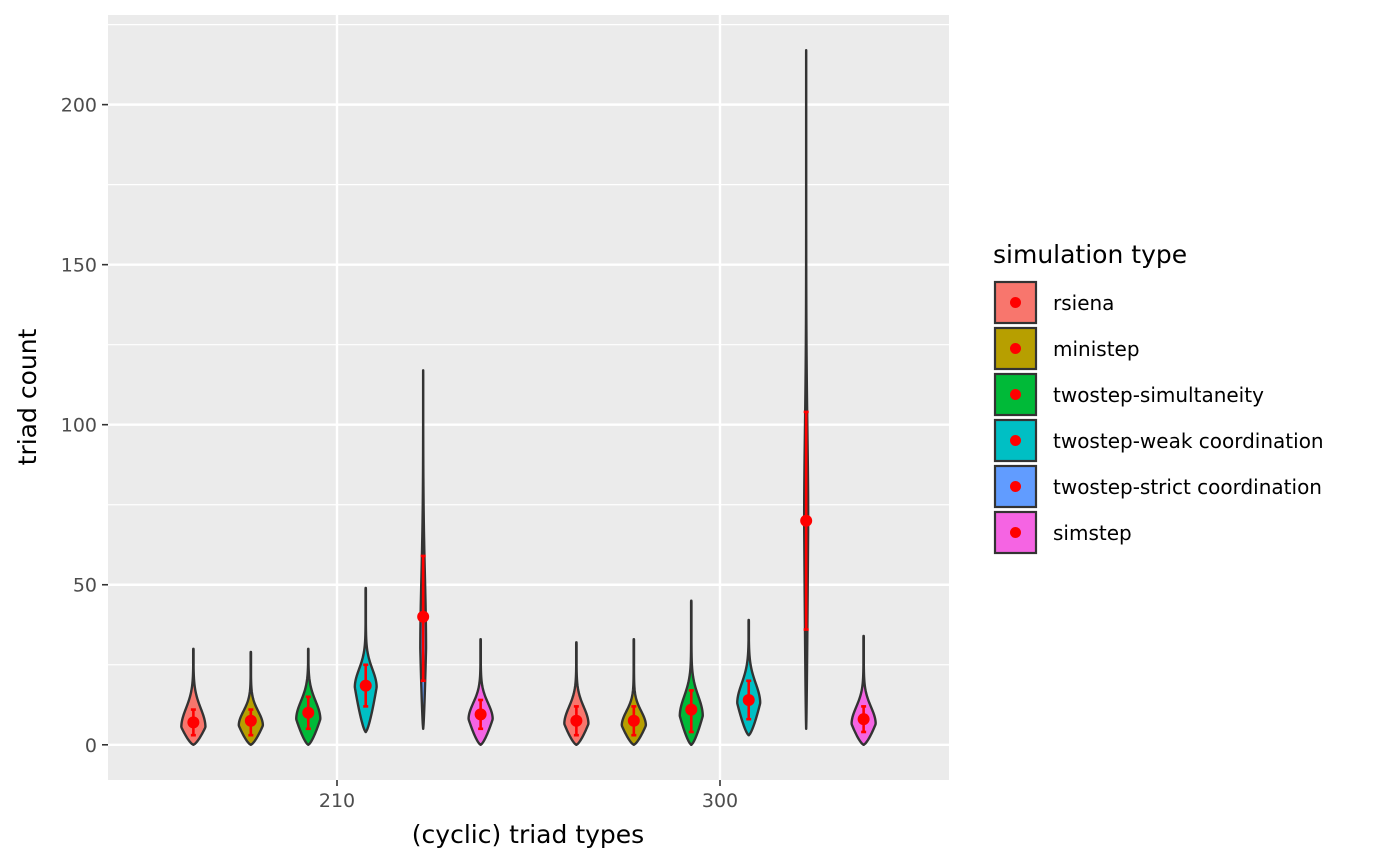 The image size is (1400, 865). Describe the element at coordinates (27, 396) in the screenshot. I see `y-axis-title: triad count` at that location.